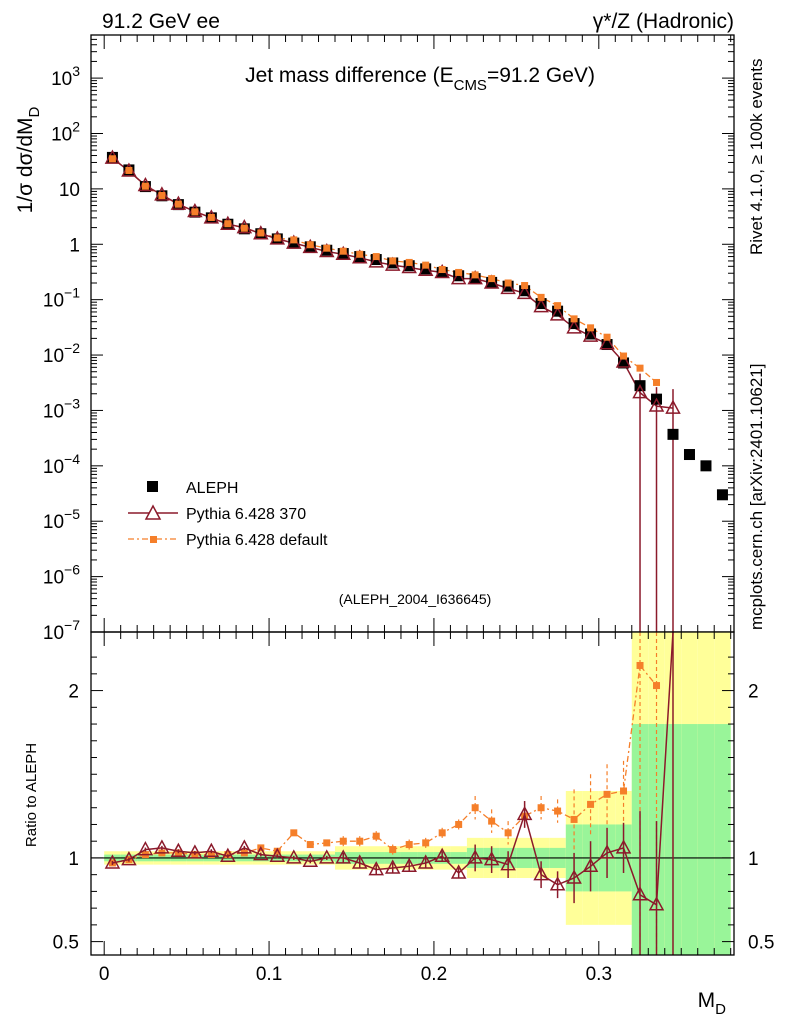  Describe the element at coordinates (663, 21) in the screenshot. I see `header-process-label: γ*/Z (Hadronic)` at that location.